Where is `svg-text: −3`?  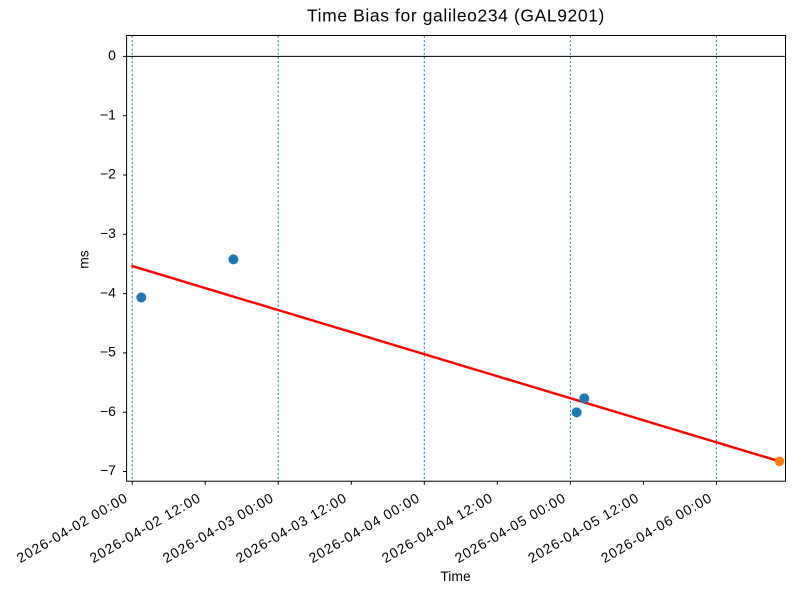 svg-text: −3 is located at coordinates (108, 233).